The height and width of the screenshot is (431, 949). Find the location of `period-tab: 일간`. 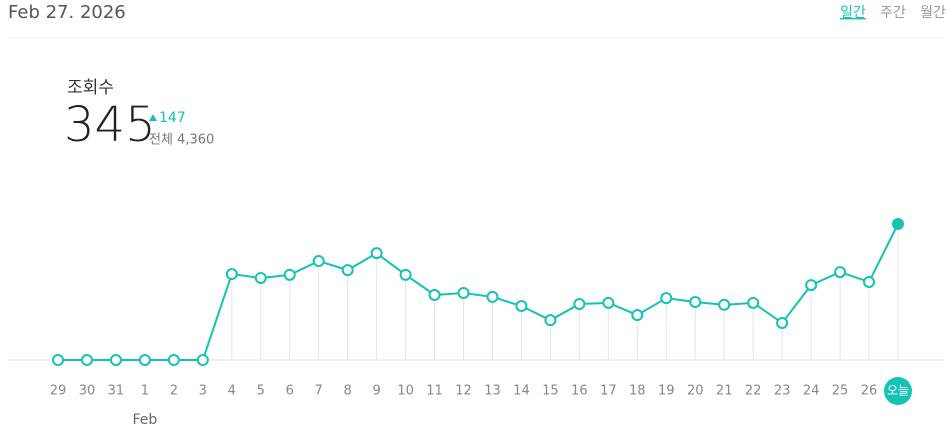

period-tab: 일간 is located at coordinates (853, 13).